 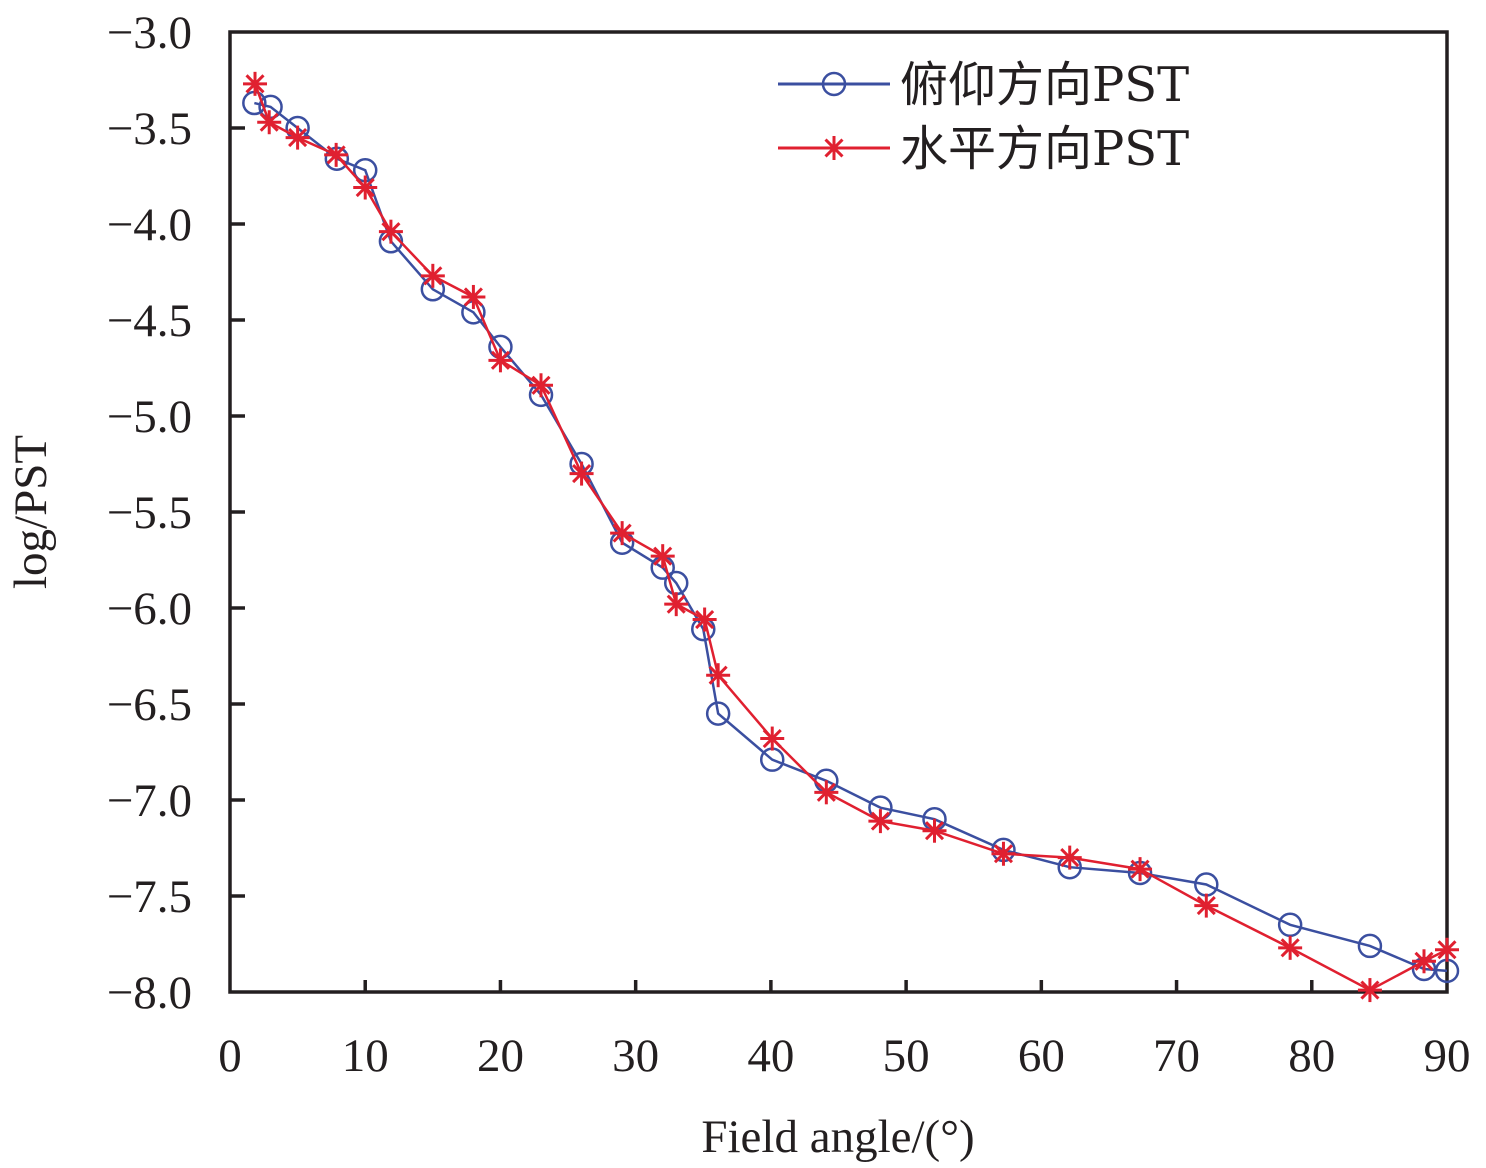 I want to click on x-tick-label: 20, so click(x=500, y=1056).